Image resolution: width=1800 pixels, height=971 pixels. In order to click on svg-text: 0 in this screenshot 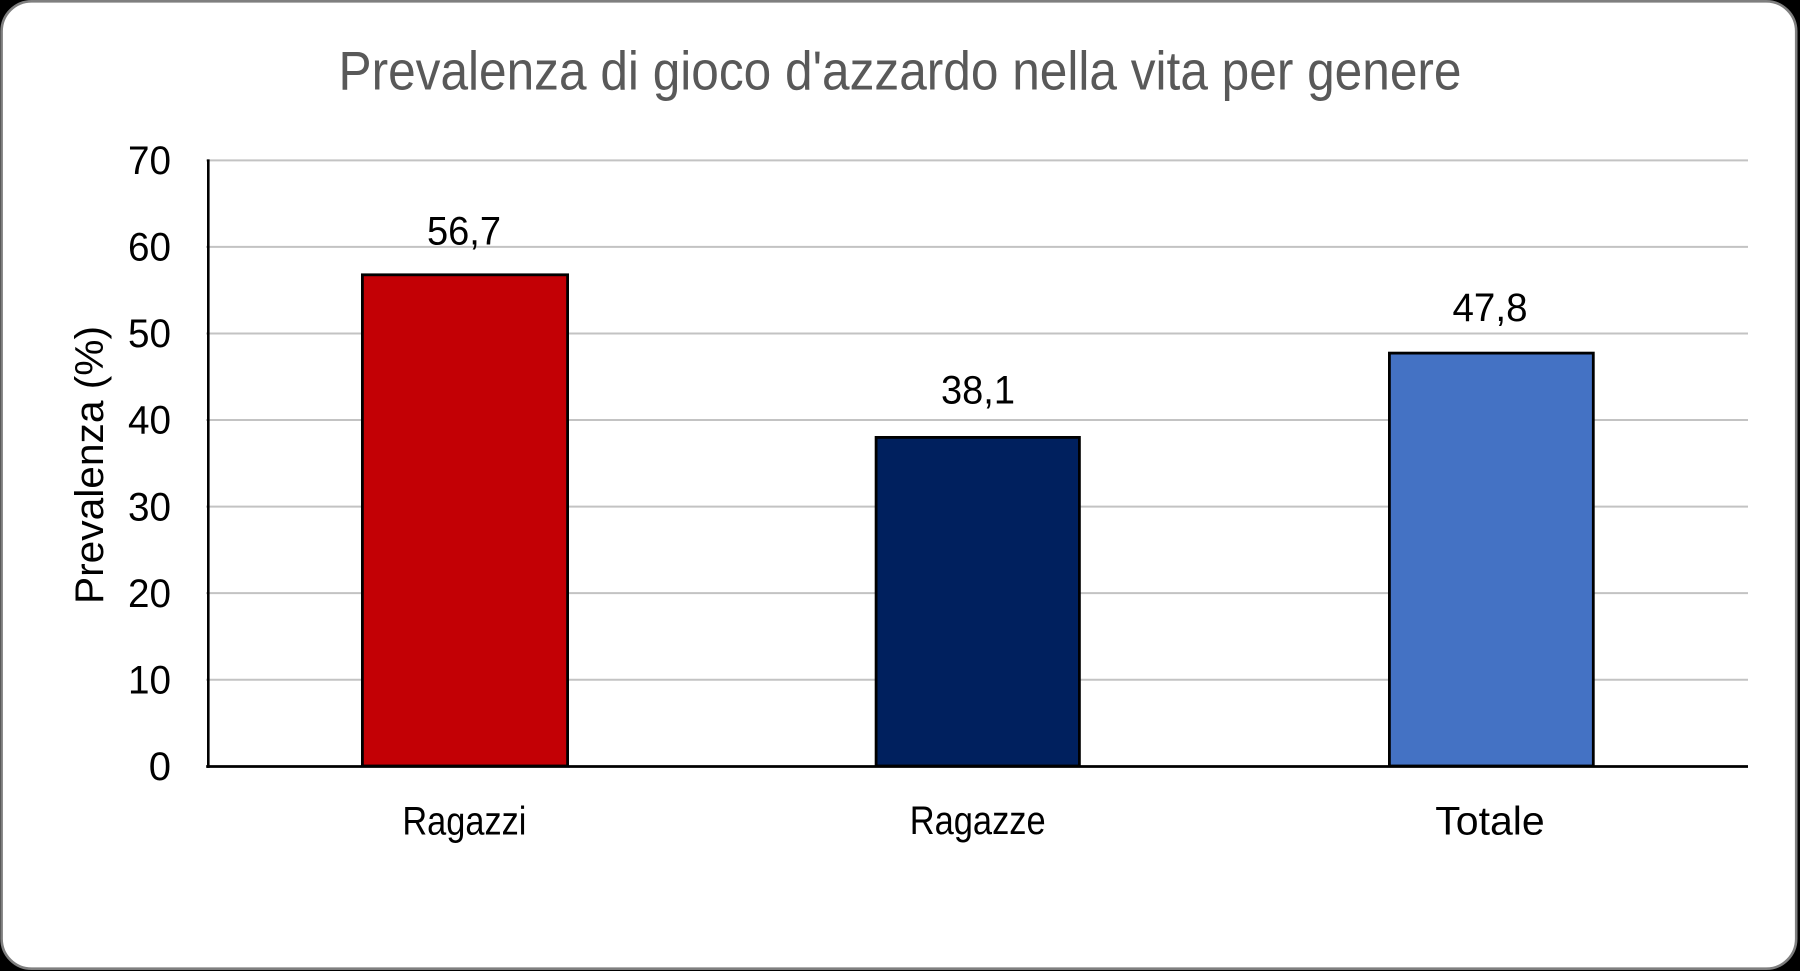, I will do `click(160, 767)`.